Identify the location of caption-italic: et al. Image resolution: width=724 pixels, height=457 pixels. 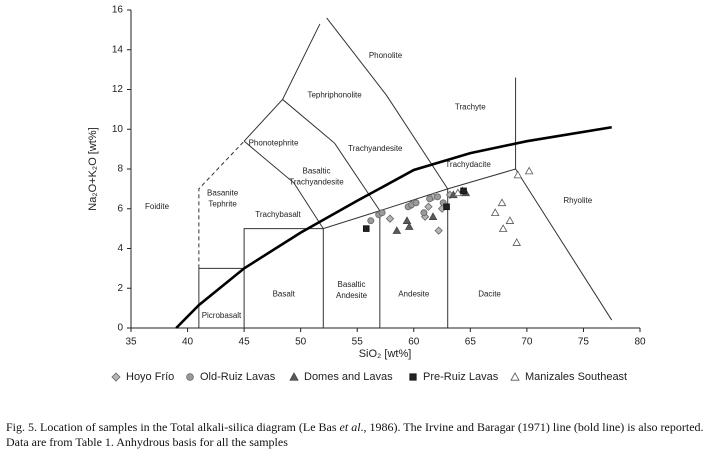
(350, 427).